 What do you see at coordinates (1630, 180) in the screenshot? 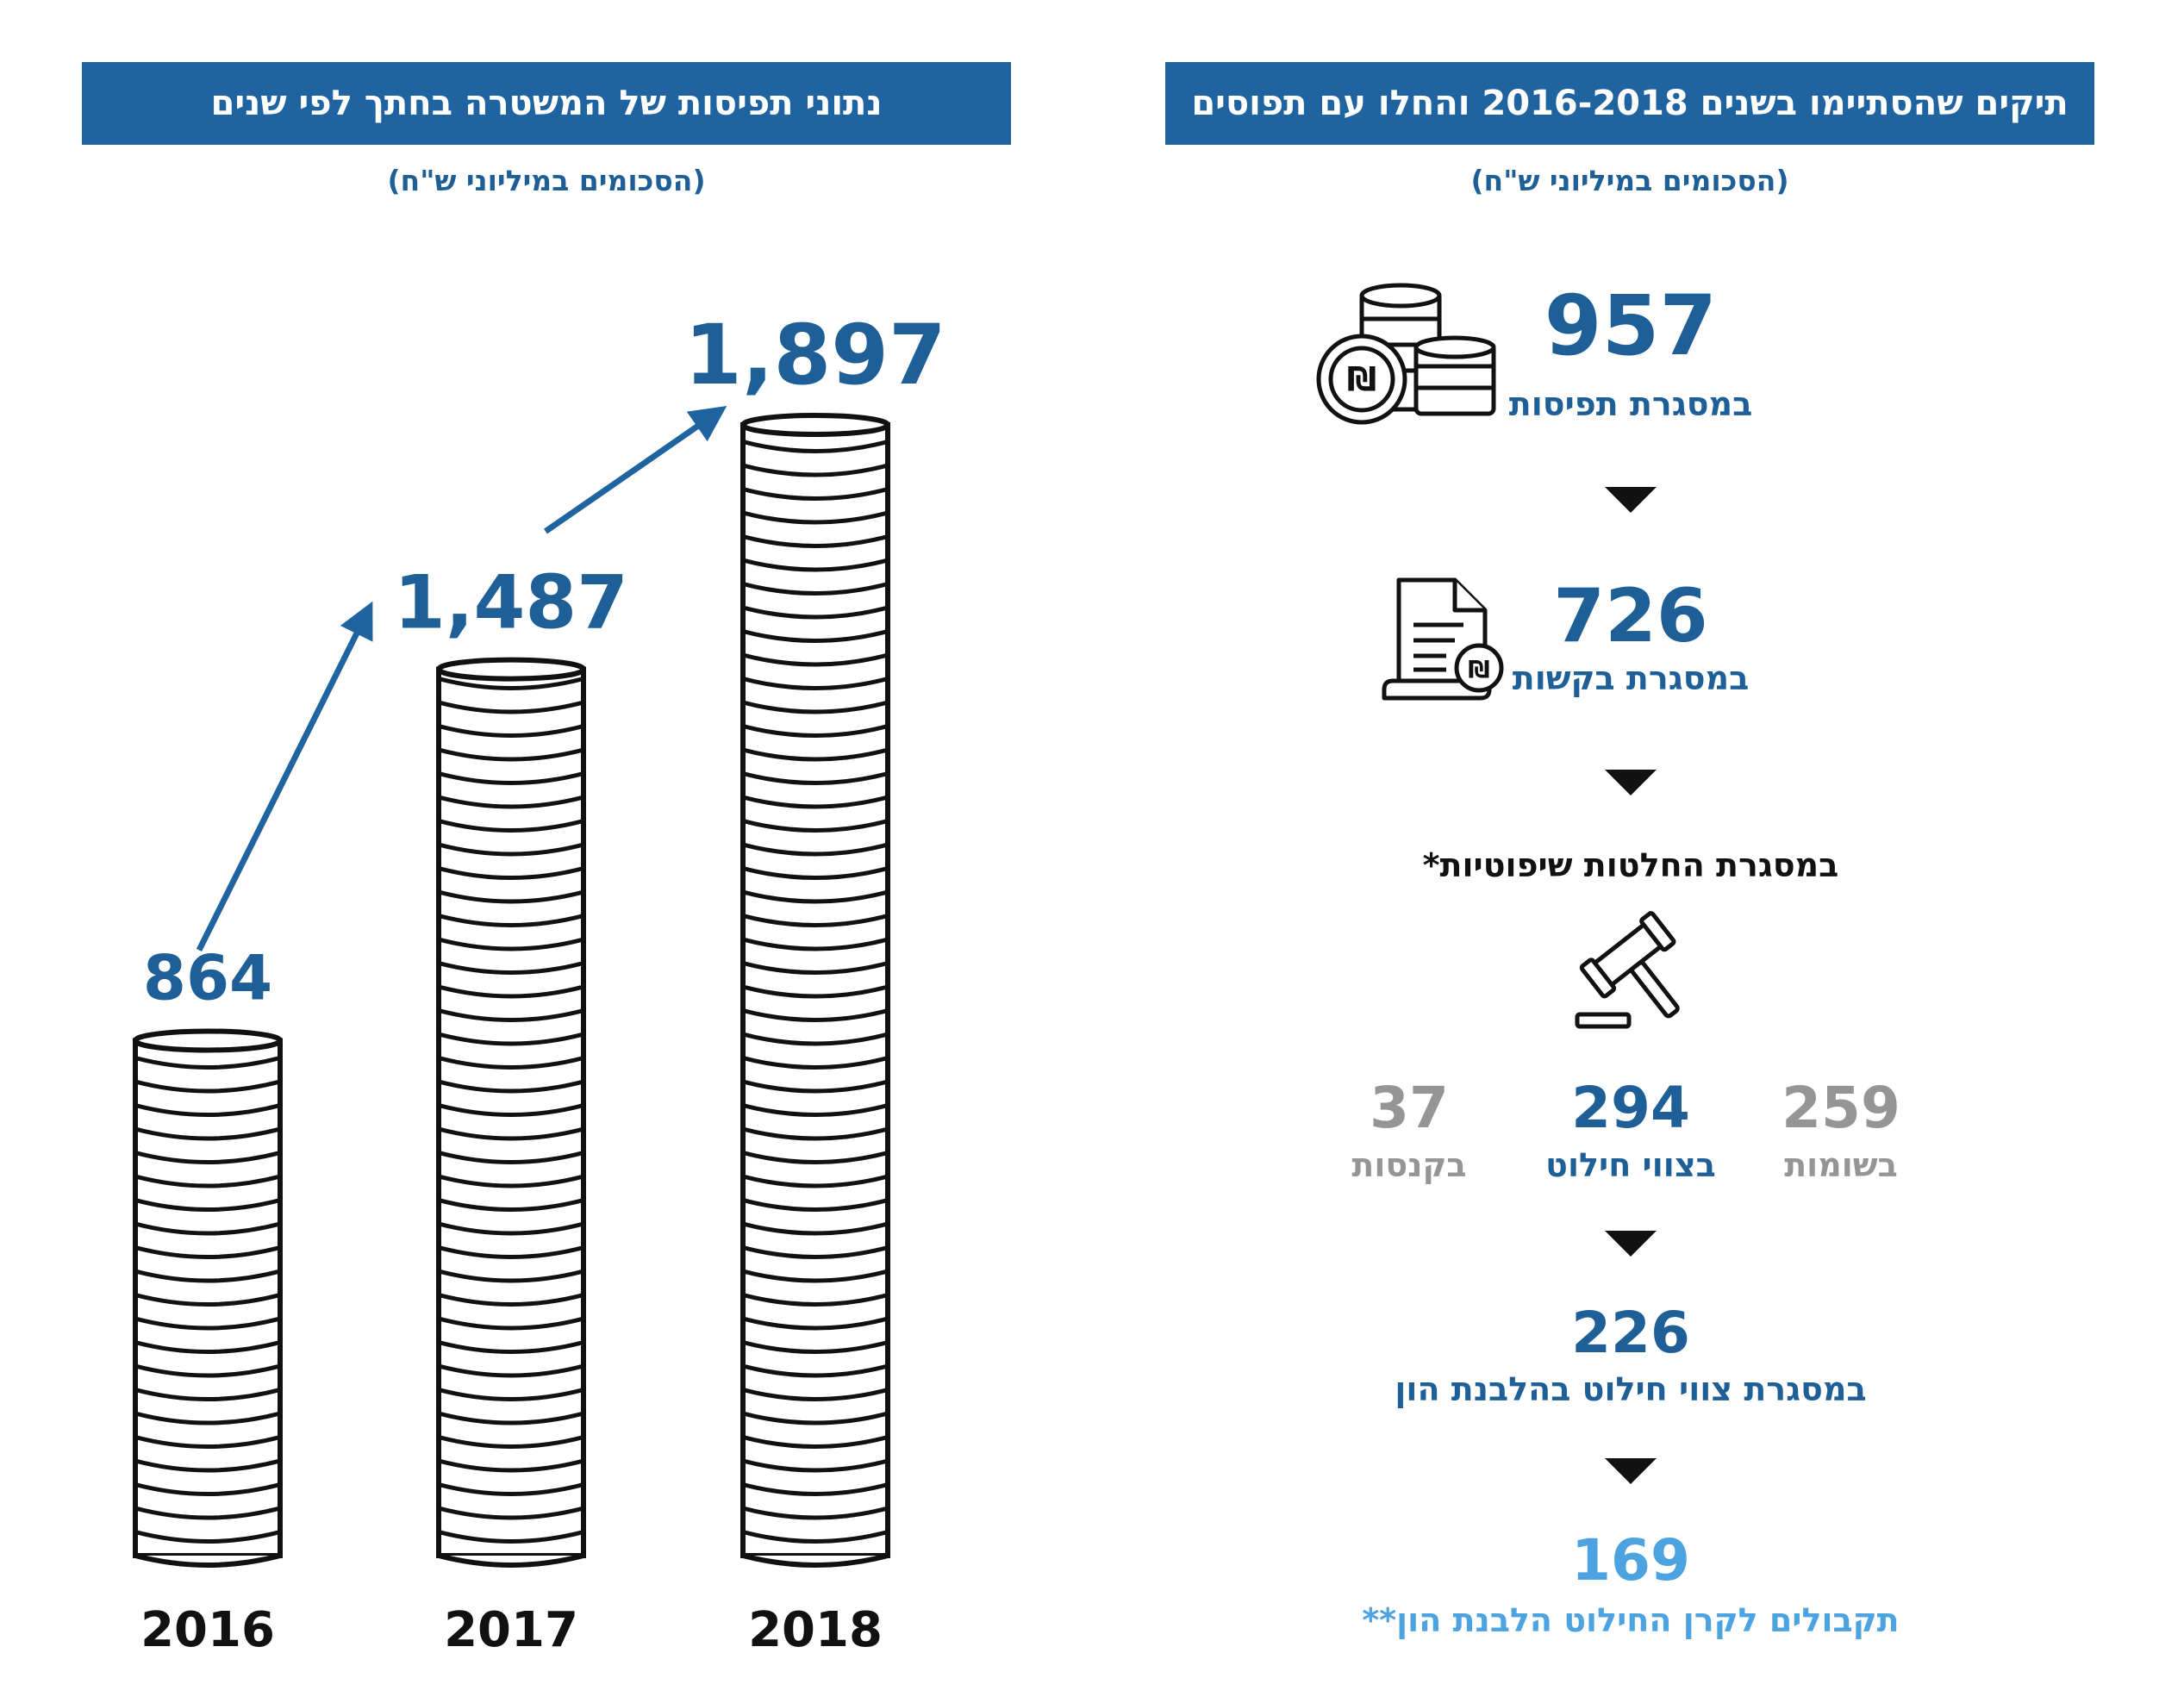
I see `right-panel-subtitle: (הסכומים במיליוני ש"ח)` at bounding box center [1630, 180].